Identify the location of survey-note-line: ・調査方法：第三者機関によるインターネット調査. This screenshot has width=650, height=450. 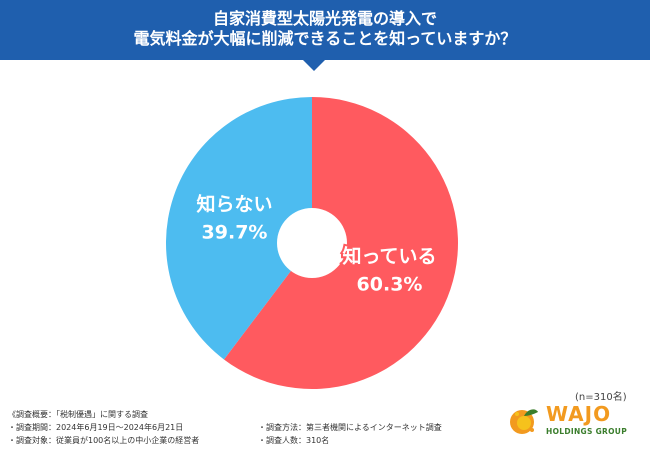
(350, 427).